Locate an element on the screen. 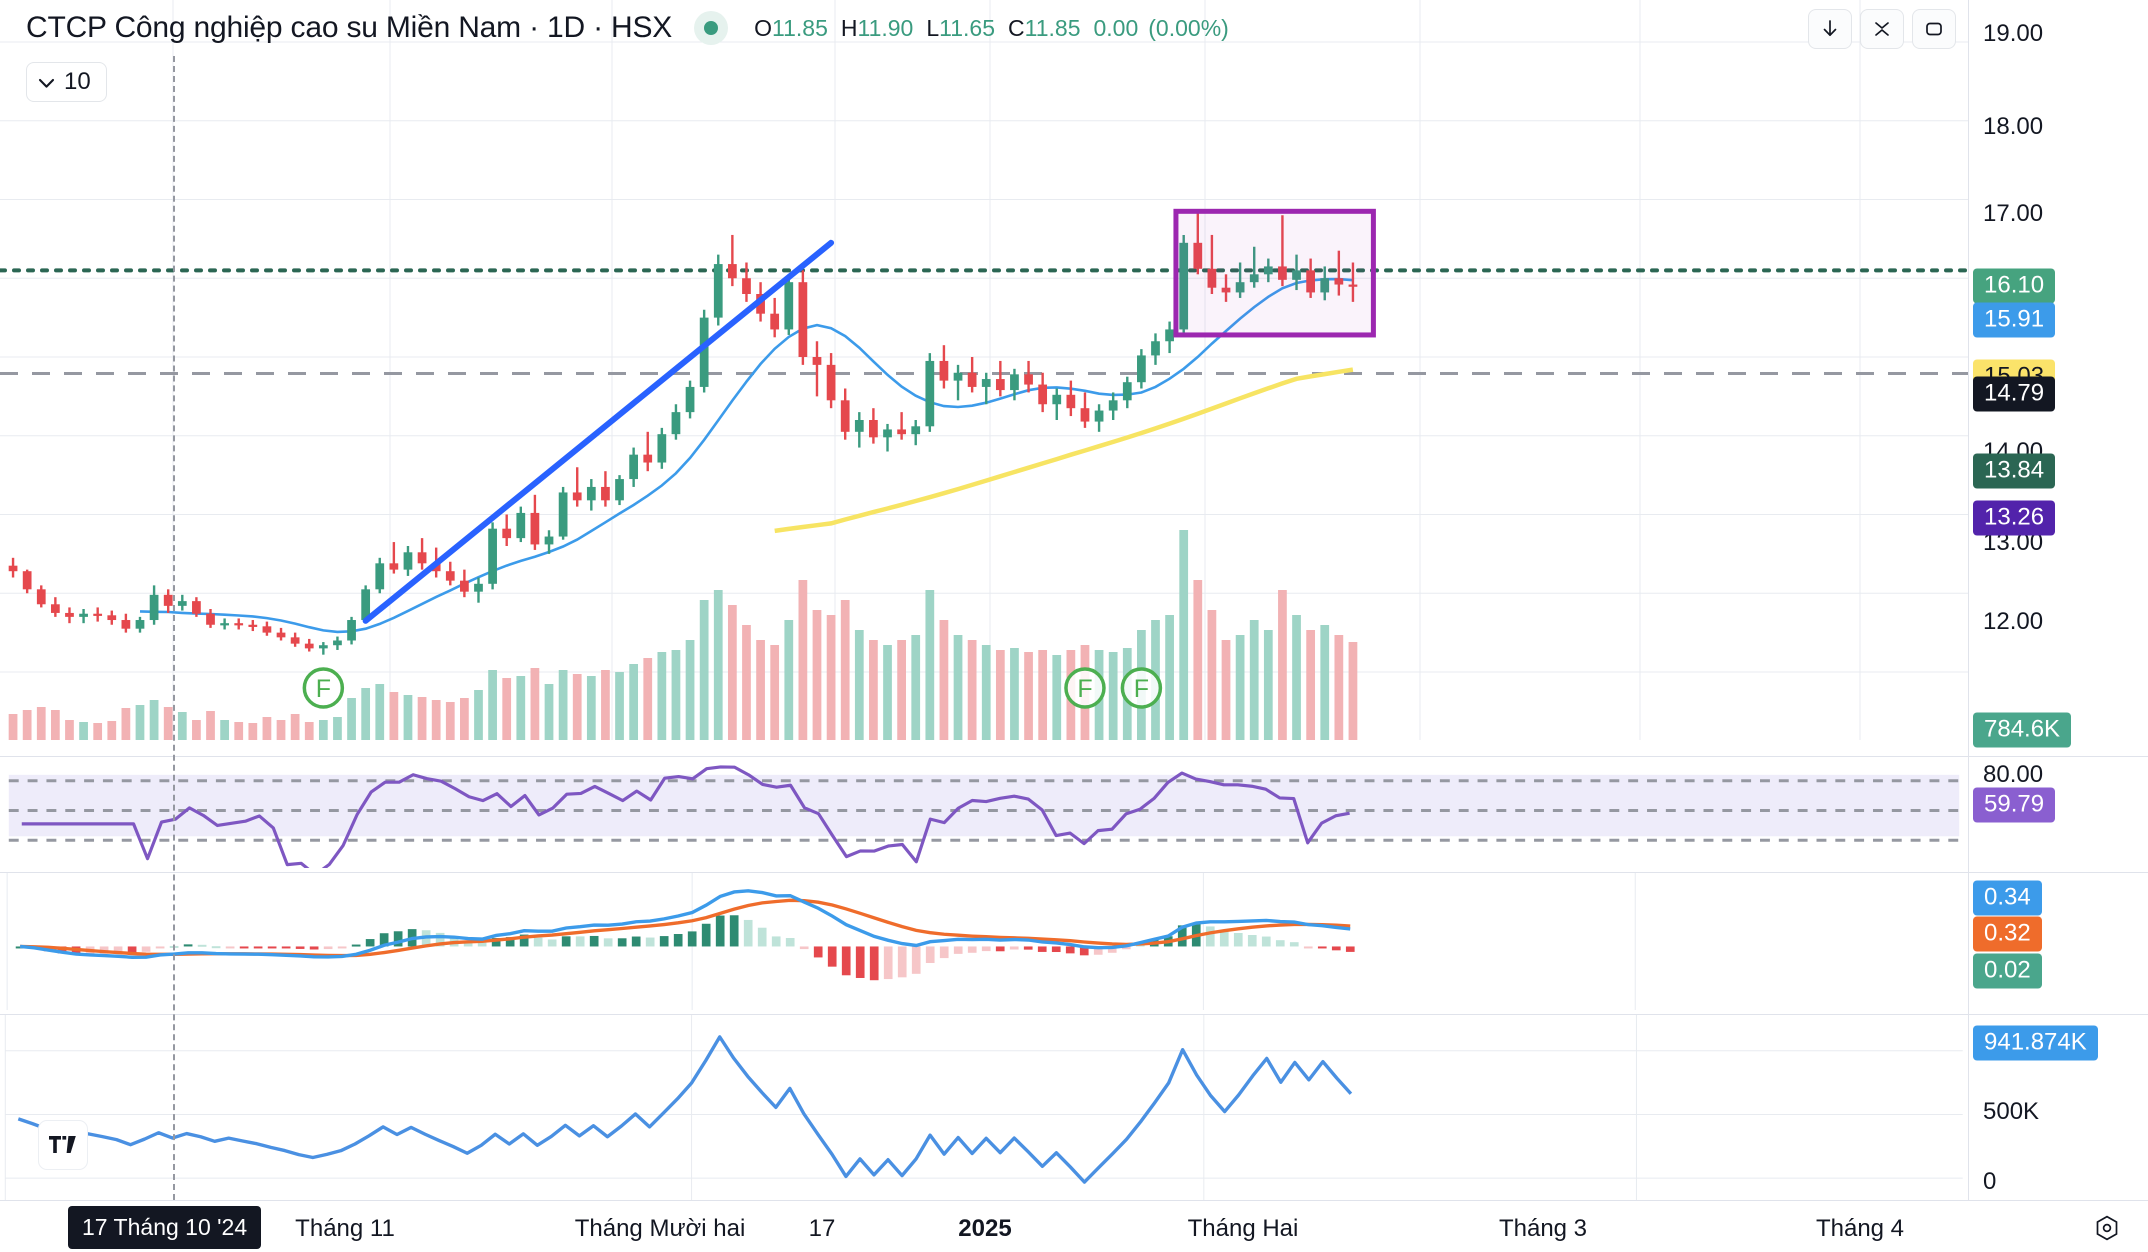 The width and height of the screenshot is (2148, 1252). fullscreen-icon is located at coordinates (1934, 29).